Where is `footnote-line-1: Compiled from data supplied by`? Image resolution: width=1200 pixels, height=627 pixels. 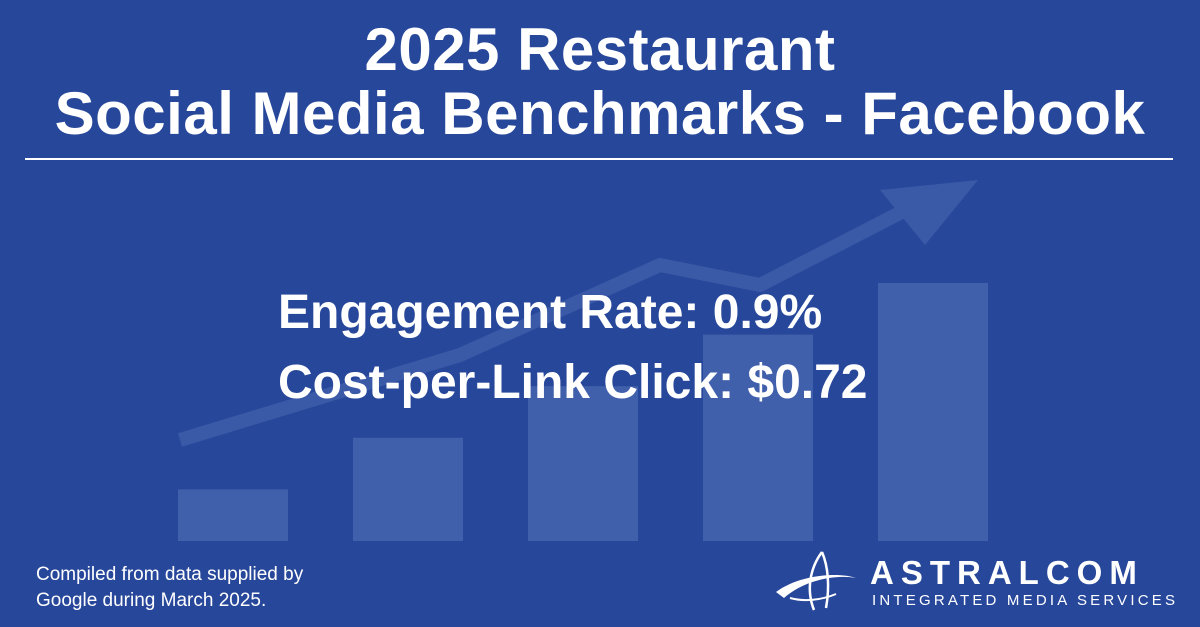
footnote-line-1: Compiled from data supplied by is located at coordinates (170, 574).